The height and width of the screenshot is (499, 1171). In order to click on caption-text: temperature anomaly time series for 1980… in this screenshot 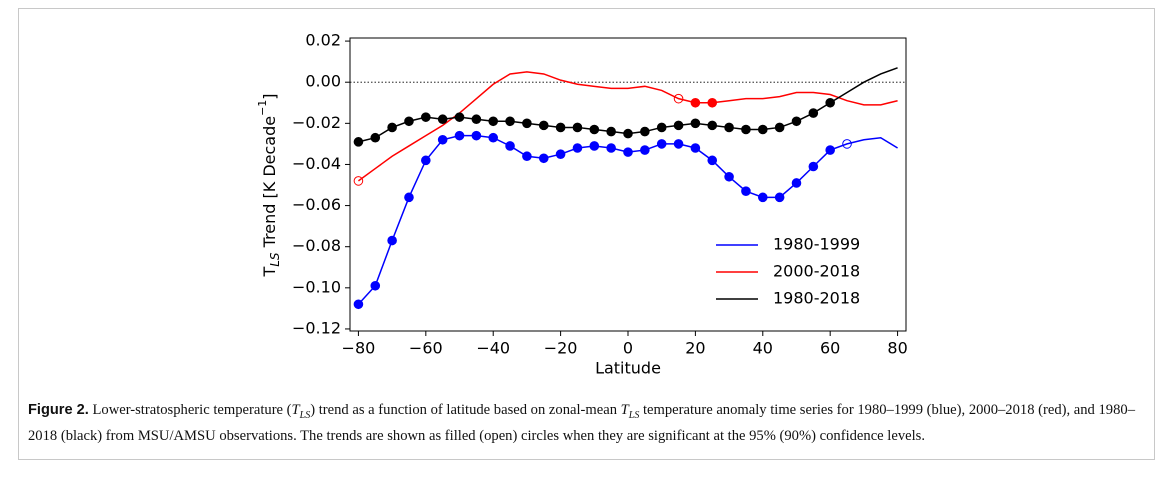, I will do `click(581, 423)`.